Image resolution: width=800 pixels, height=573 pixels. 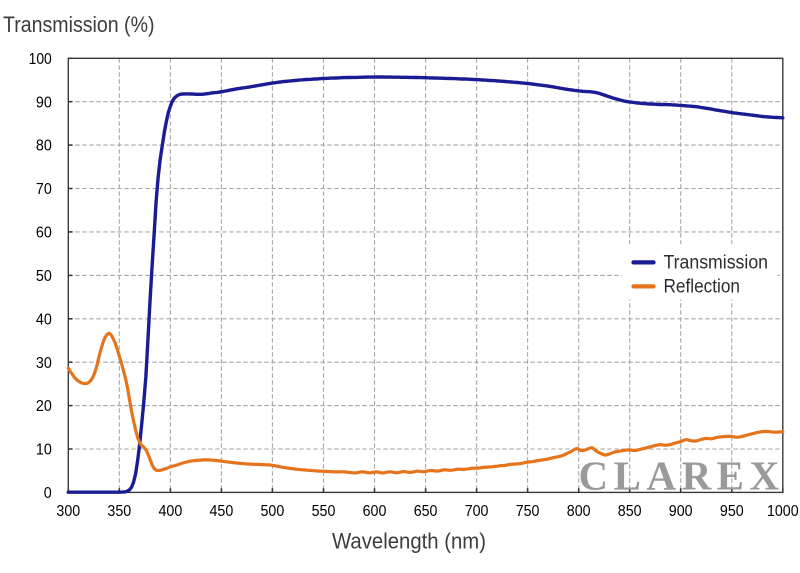 What do you see at coordinates (44, 189) in the screenshot?
I see `svg-text: 70` at bounding box center [44, 189].